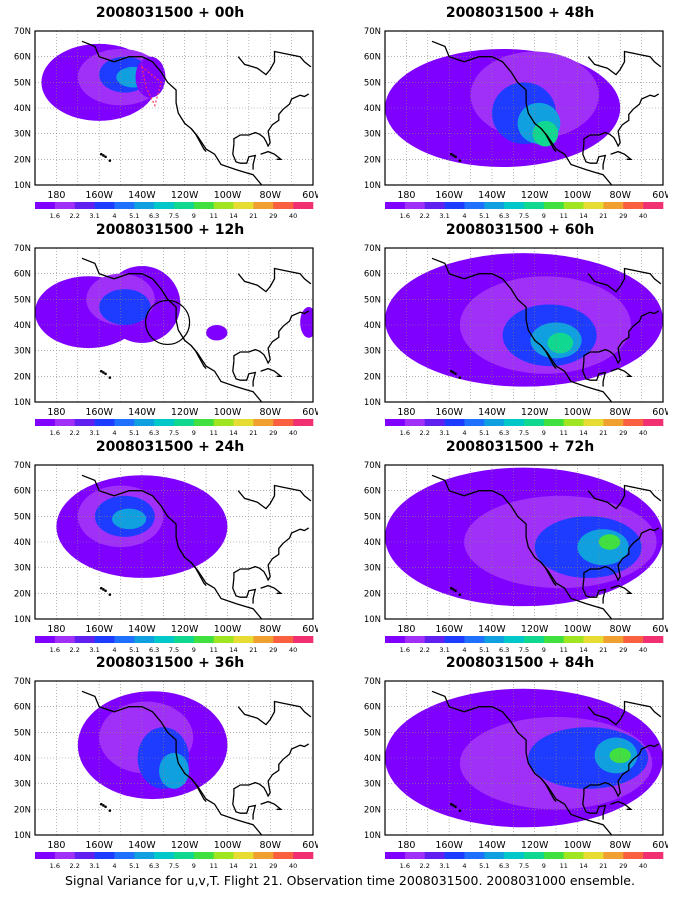 This screenshot has width=700, height=900. What do you see at coordinates (170, 230) in the screenshot?
I see `panel-title: 2008031500 + 12h` at bounding box center [170, 230].